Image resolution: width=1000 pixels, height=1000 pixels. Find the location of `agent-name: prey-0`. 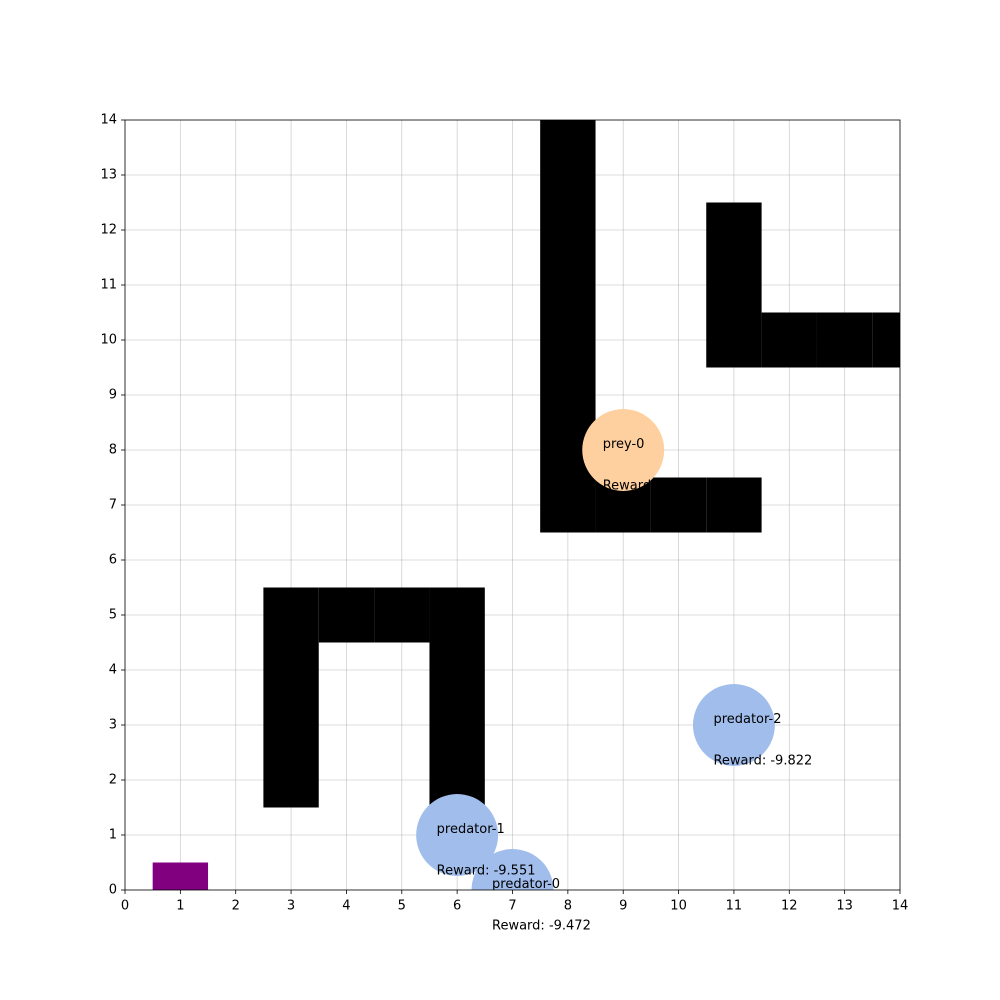

agent-name: prey-0 is located at coordinates (624, 444).